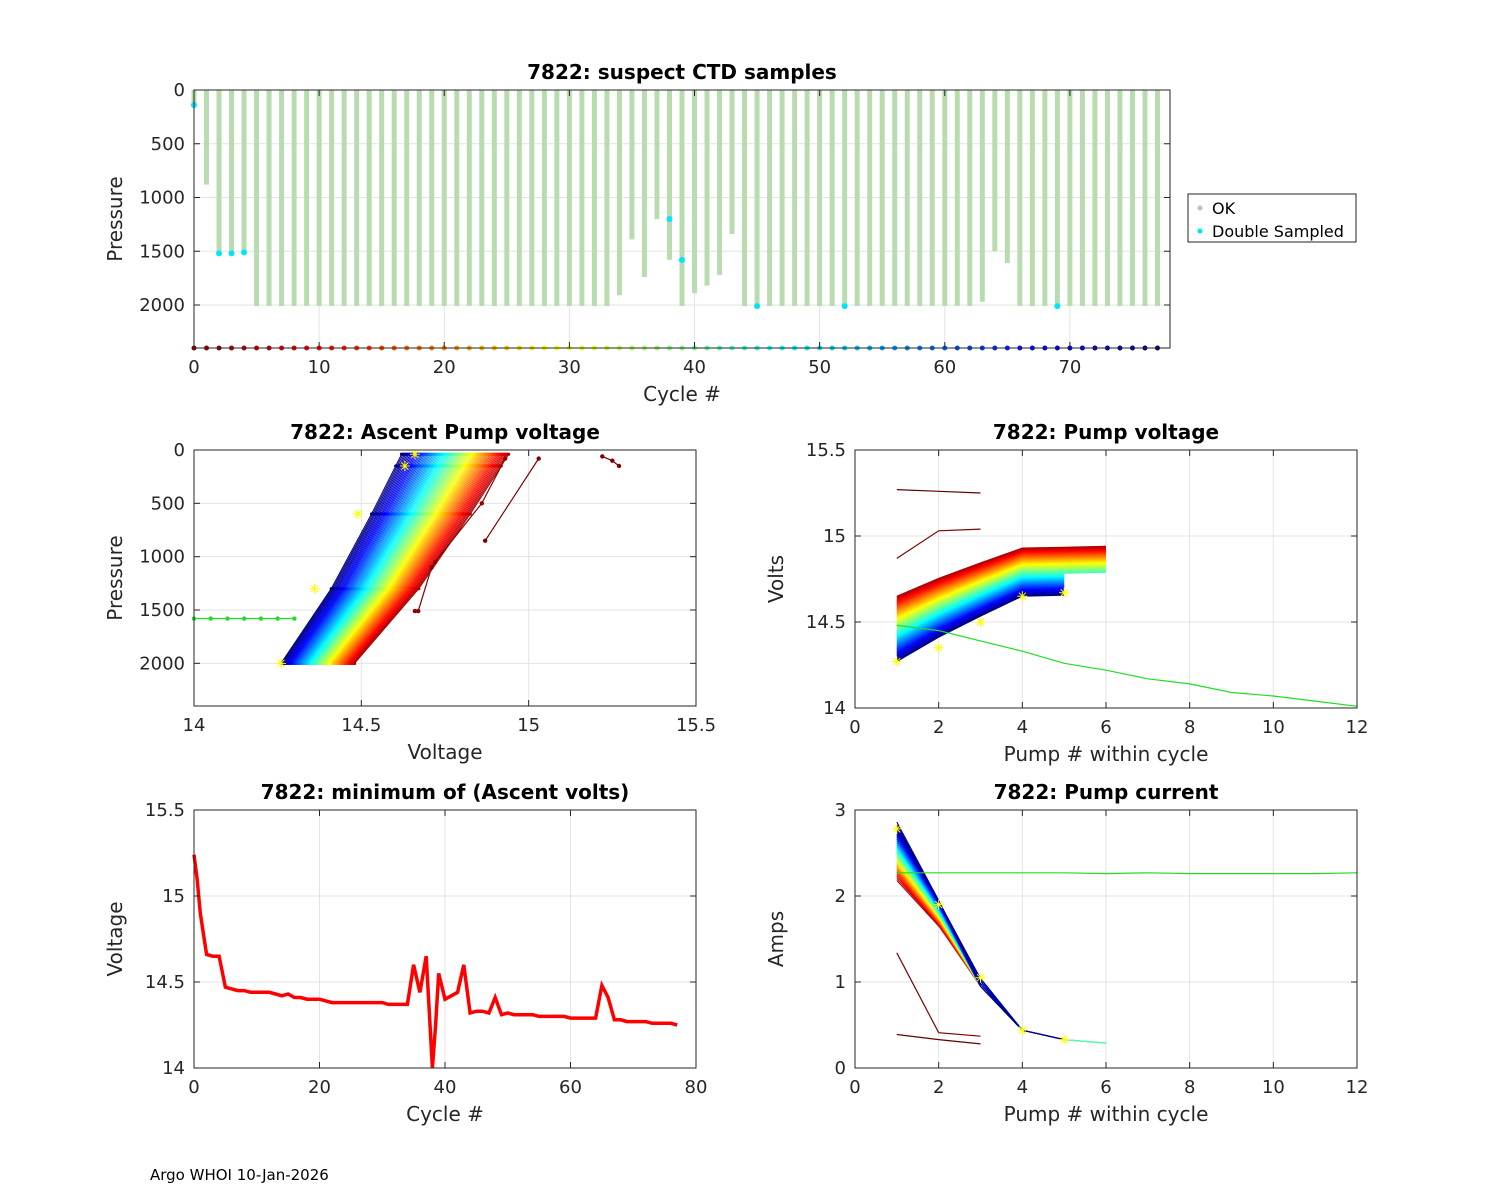 This screenshot has height=1200, width=1500. I want to click on x-tick-label: 30, so click(569, 367).